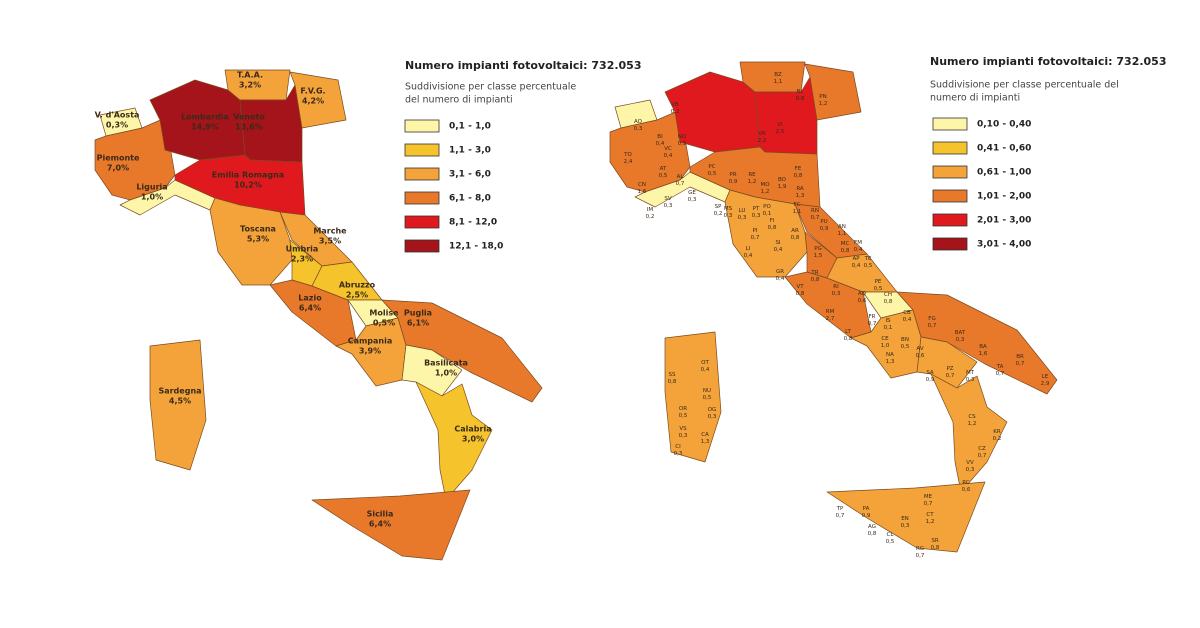 The height and width of the screenshot is (628, 1200). I want to click on province-code: NO, so click(682, 137).